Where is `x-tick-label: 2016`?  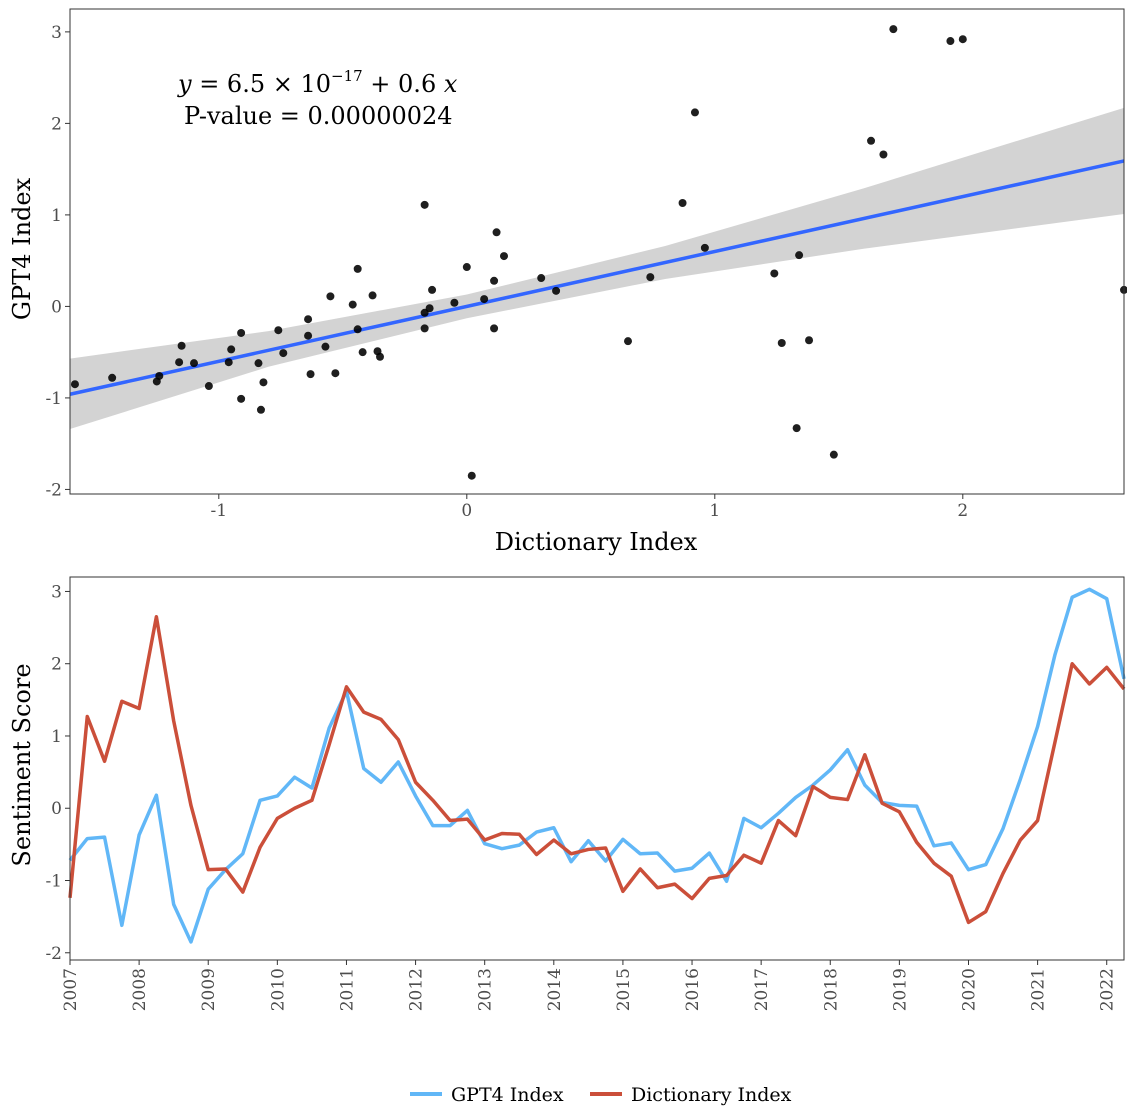 x-tick-label: 2016 is located at coordinates (693, 989).